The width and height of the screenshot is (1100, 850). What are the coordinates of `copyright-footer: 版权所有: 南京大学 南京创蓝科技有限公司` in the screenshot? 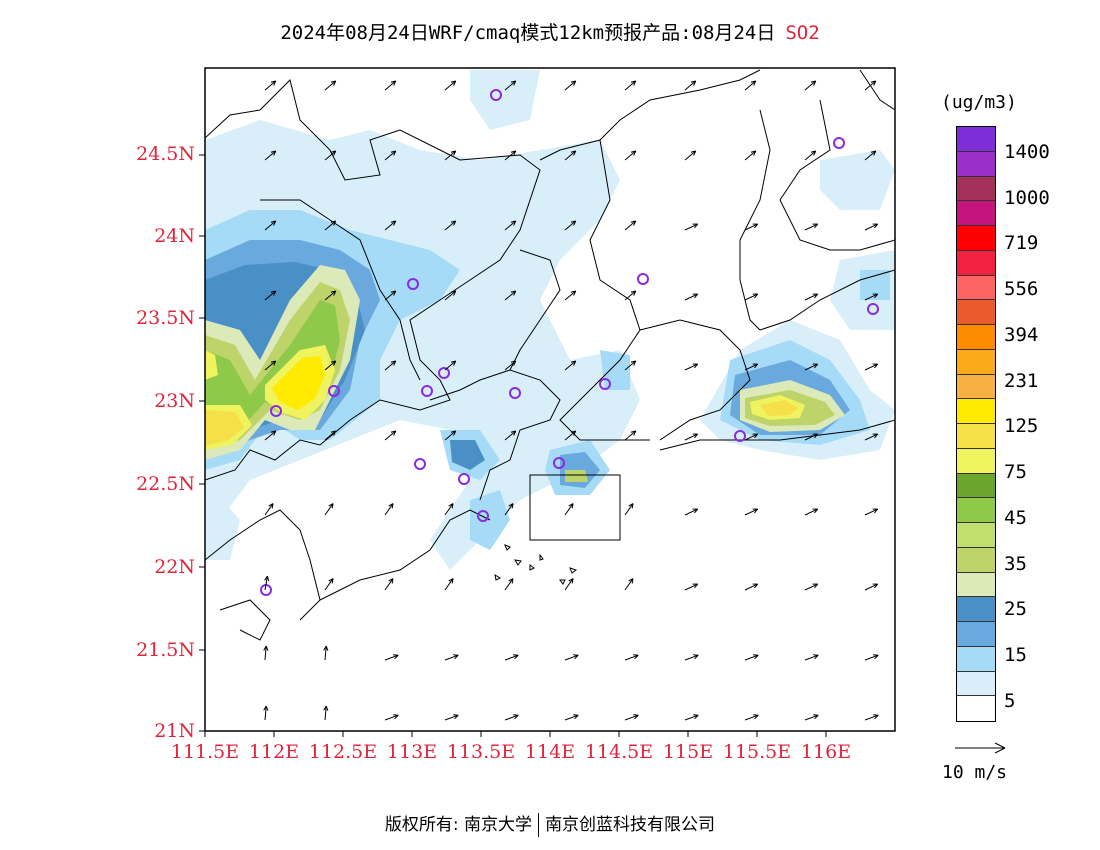 It's located at (550, 823).